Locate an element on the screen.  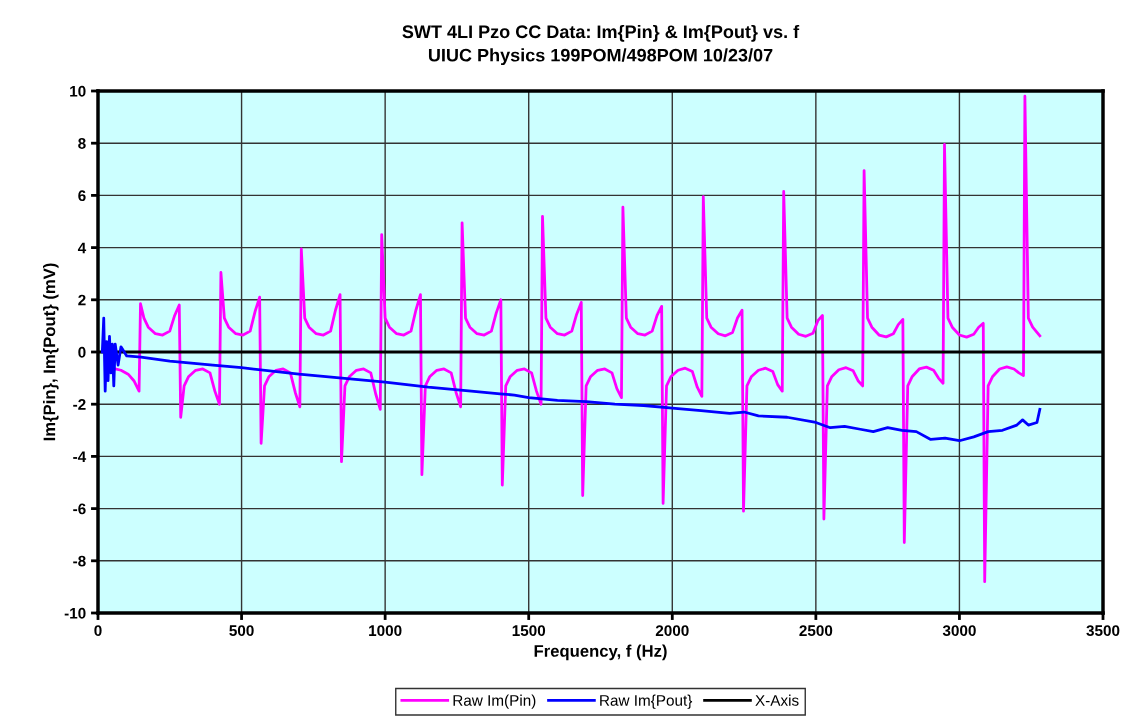
y-tick-label: -2 is located at coordinates (79, 404).